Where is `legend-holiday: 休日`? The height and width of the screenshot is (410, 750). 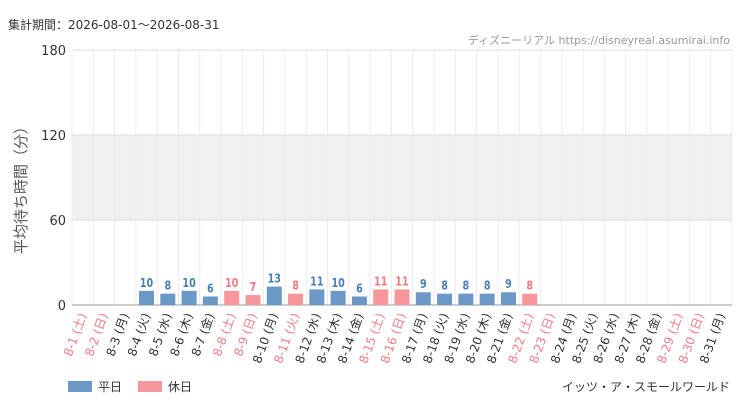
legend-holiday: 休日 is located at coordinates (165, 386).